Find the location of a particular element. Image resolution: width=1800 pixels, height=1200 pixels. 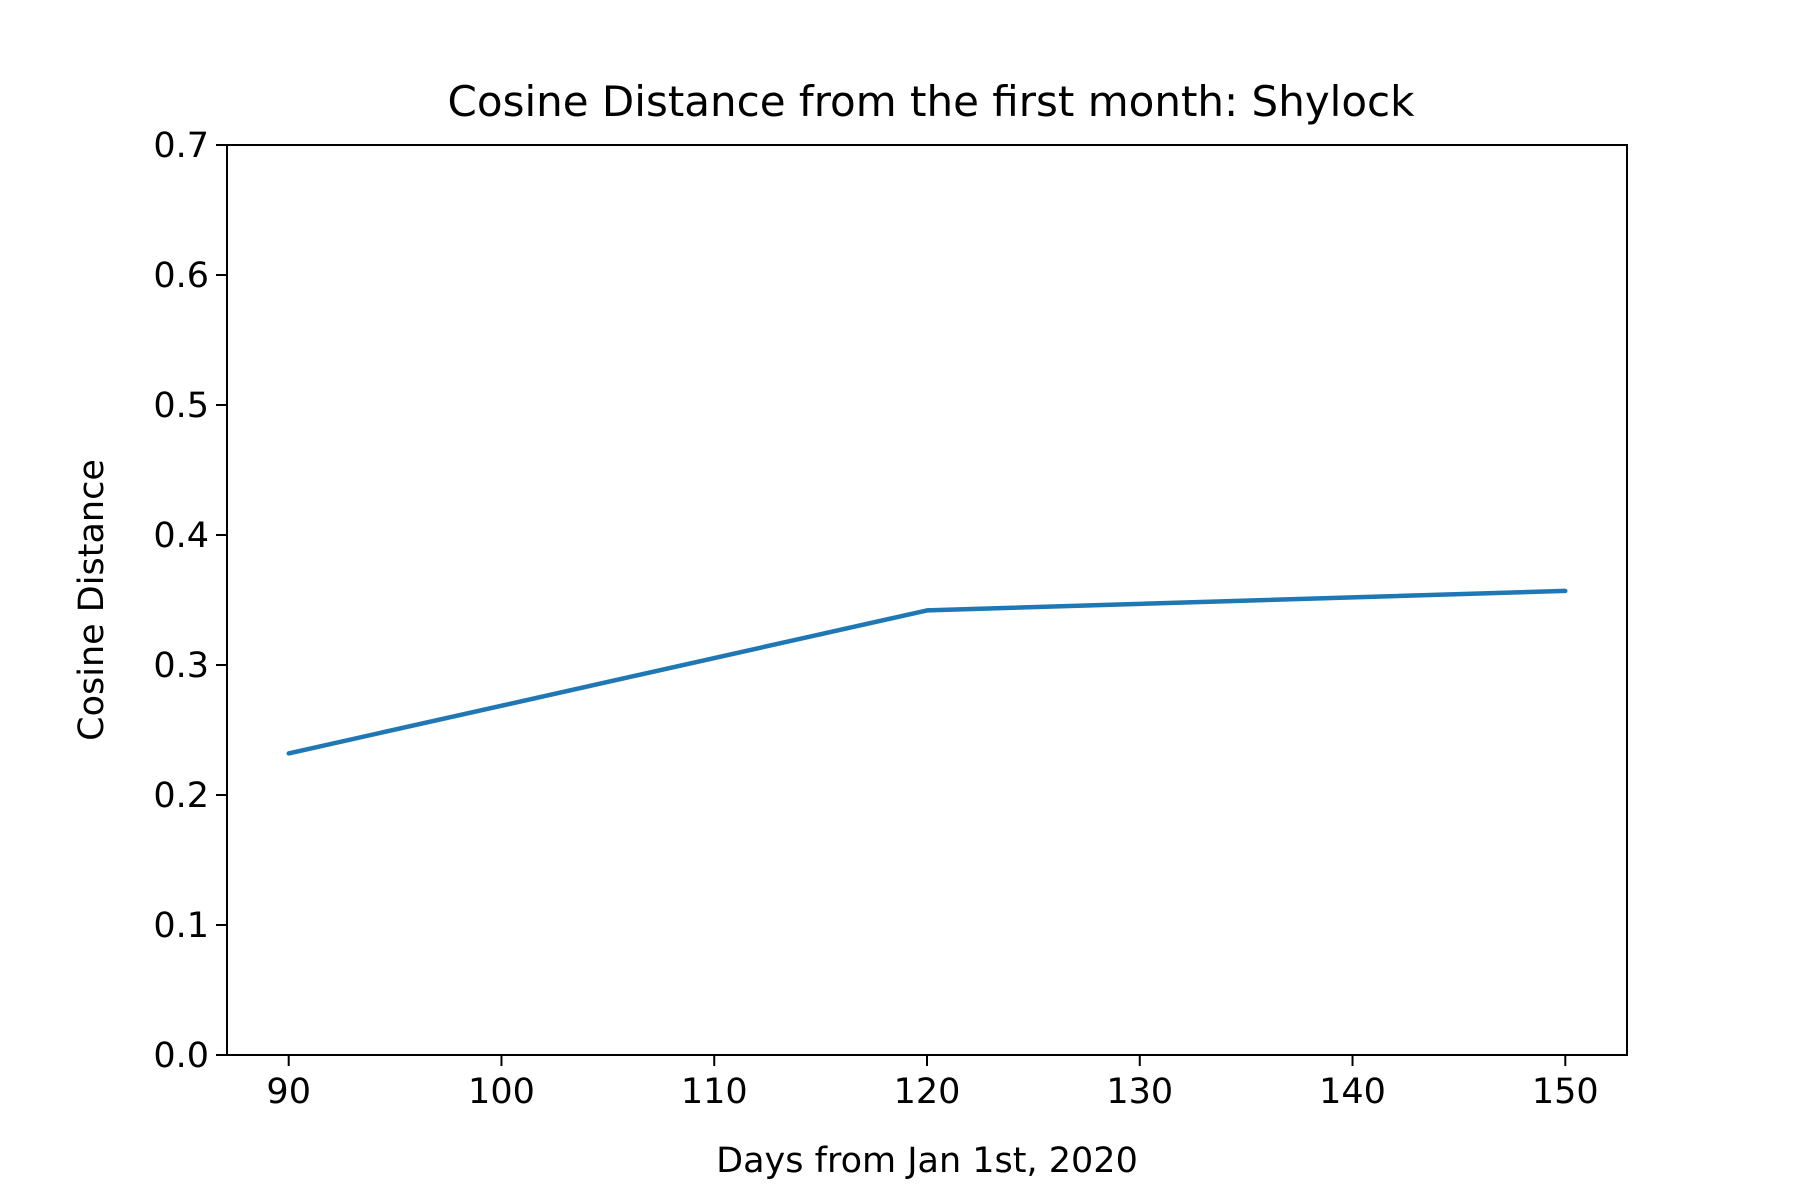

x-tick-label: 110 is located at coordinates (714, 1092).